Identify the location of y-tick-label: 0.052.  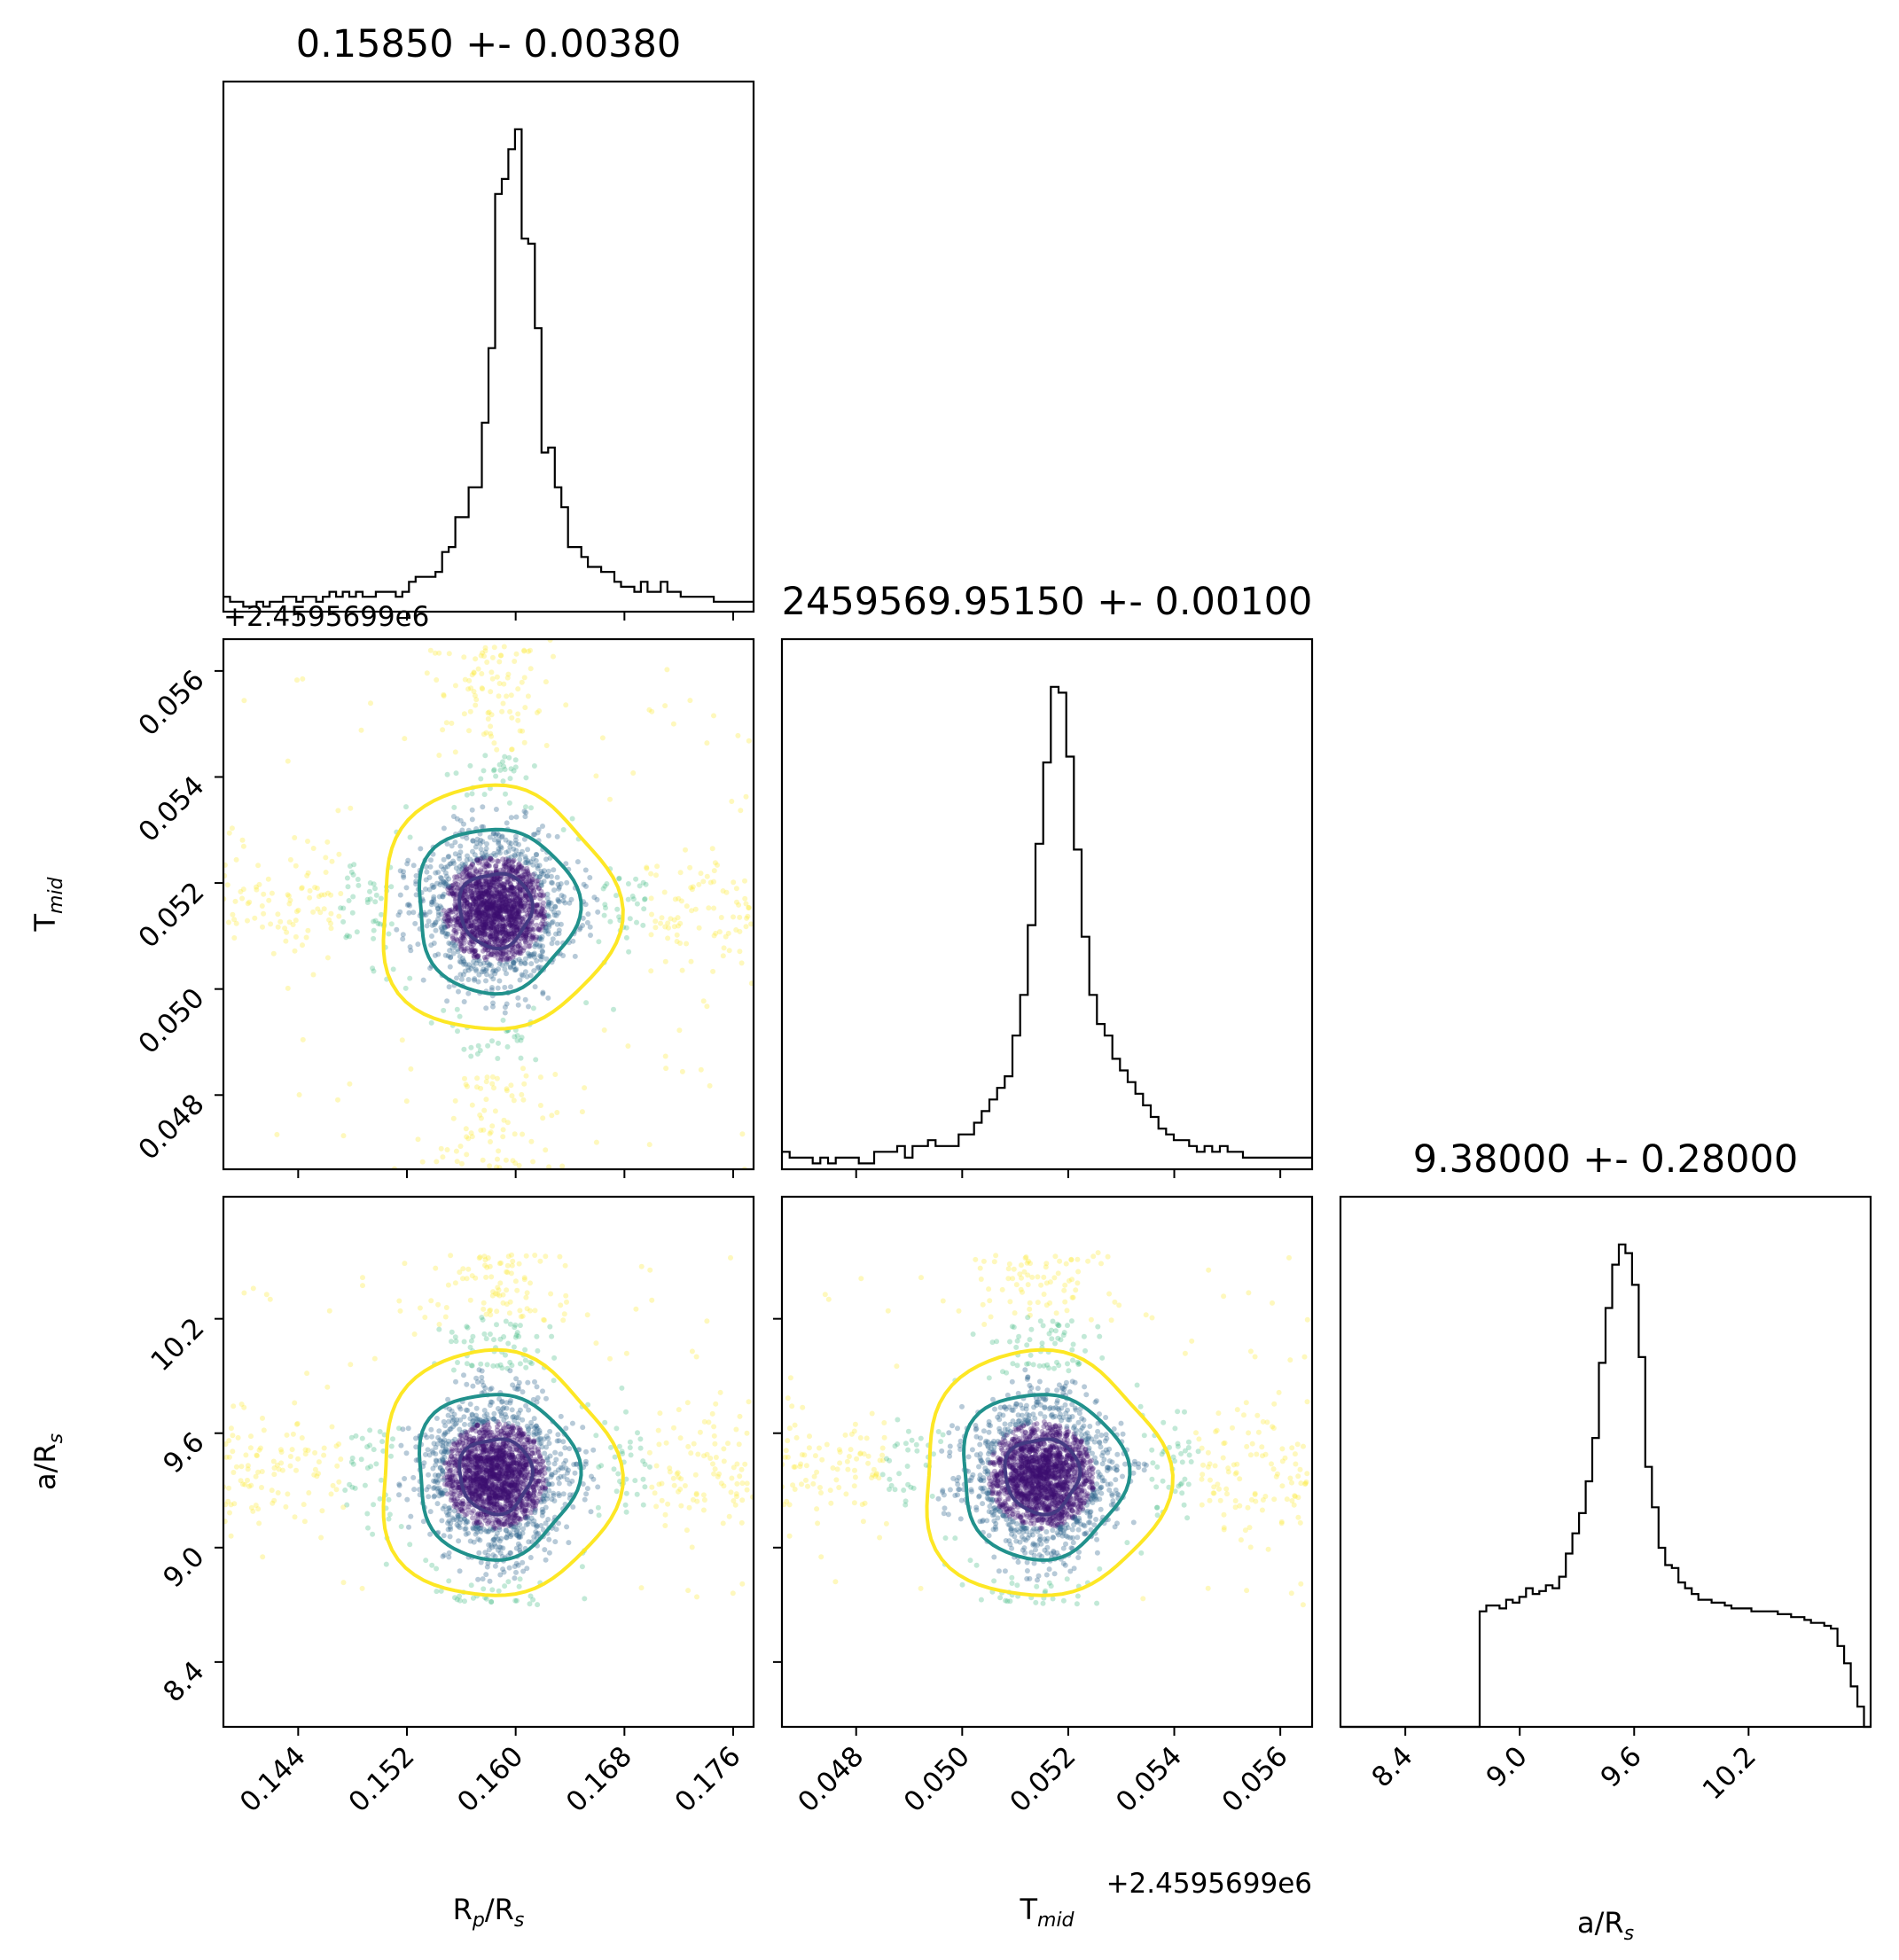
(171, 915).